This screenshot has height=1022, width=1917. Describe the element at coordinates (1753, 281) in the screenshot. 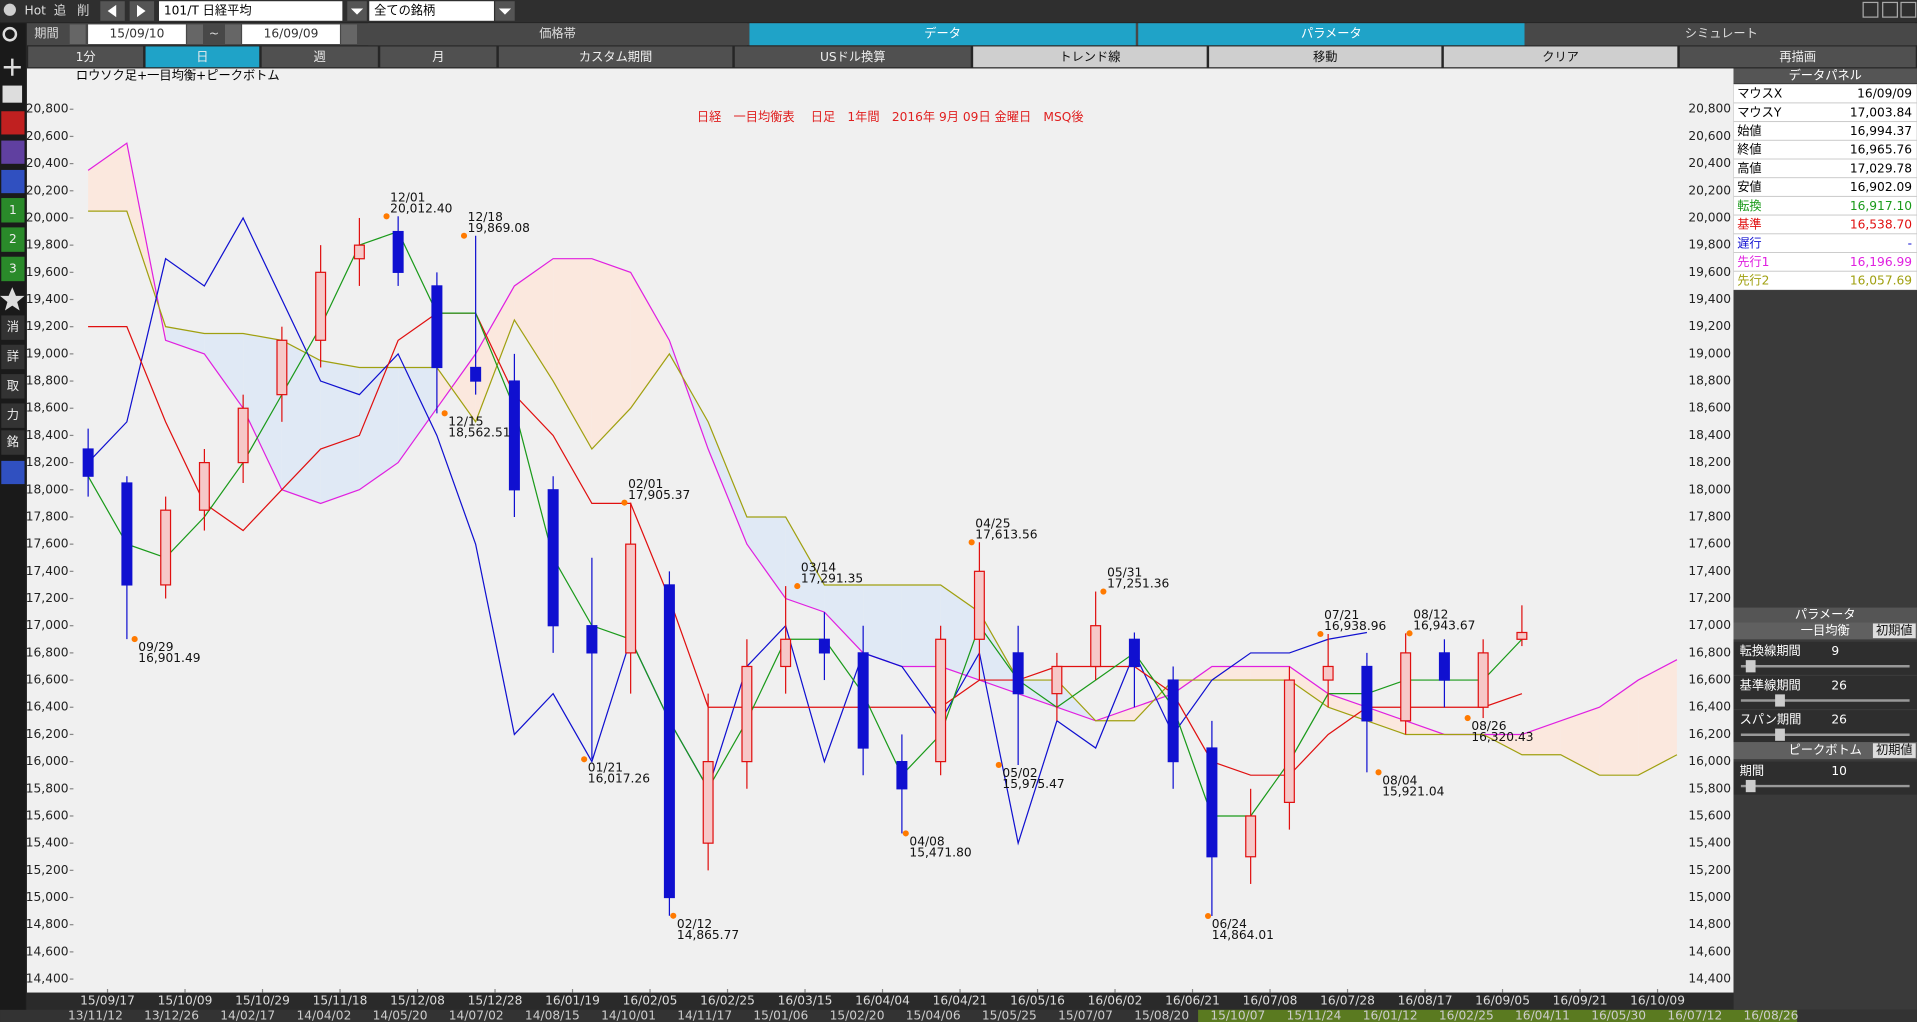

I see `panel-row-label: 先行2` at that location.